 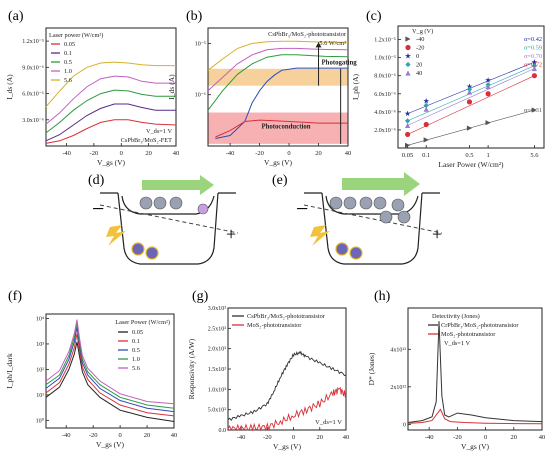 What do you see at coordinates (241, 437) in the screenshot?
I see `x-tick-label: -40` at bounding box center [241, 437].